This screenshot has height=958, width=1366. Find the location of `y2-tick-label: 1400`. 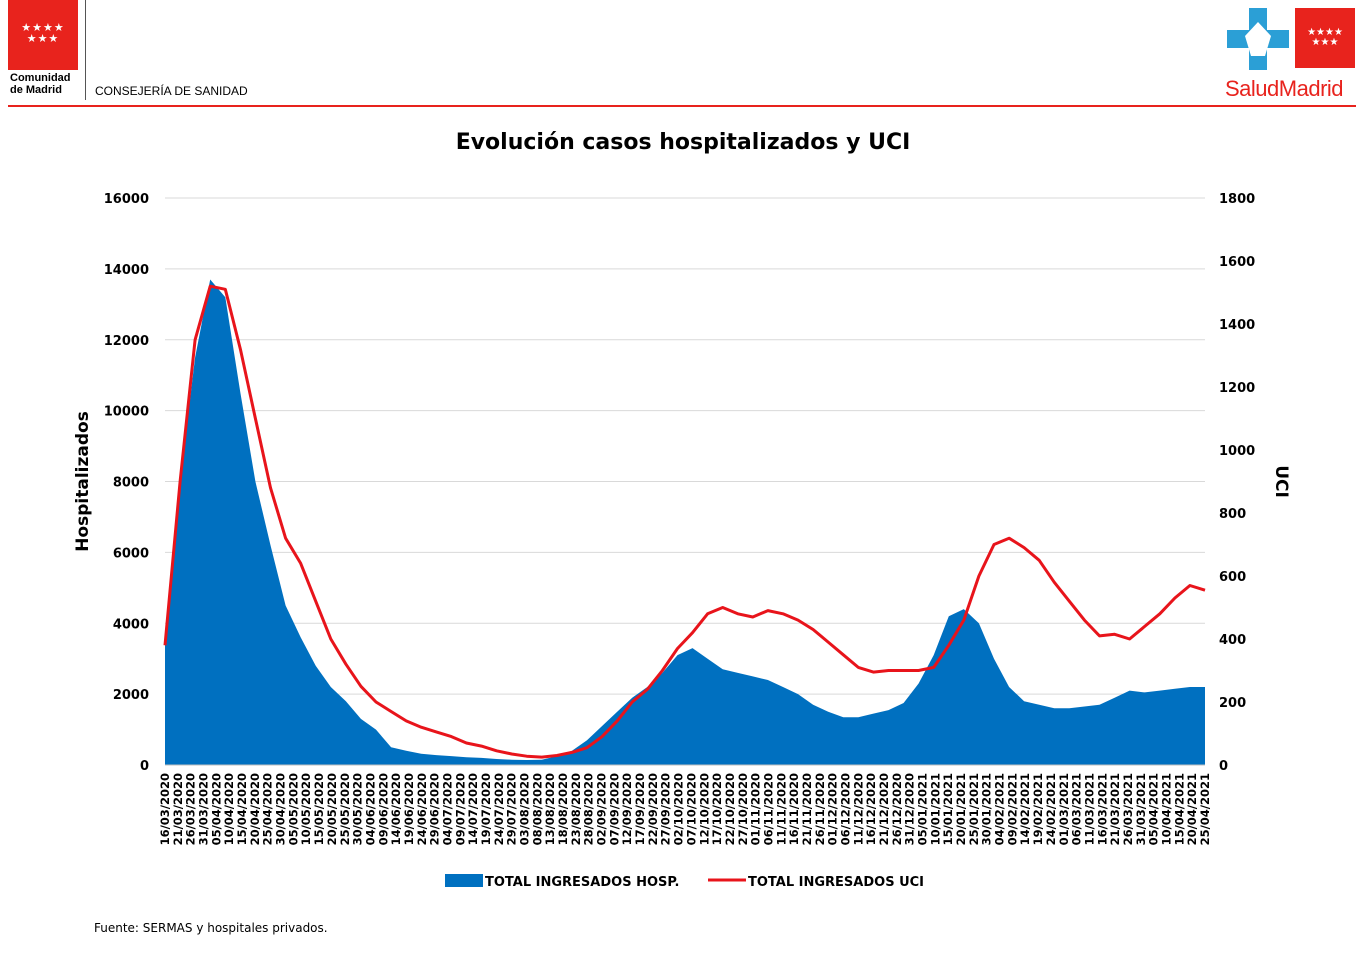

y2-tick-label: 1400 is located at coordinates (1237, 325).